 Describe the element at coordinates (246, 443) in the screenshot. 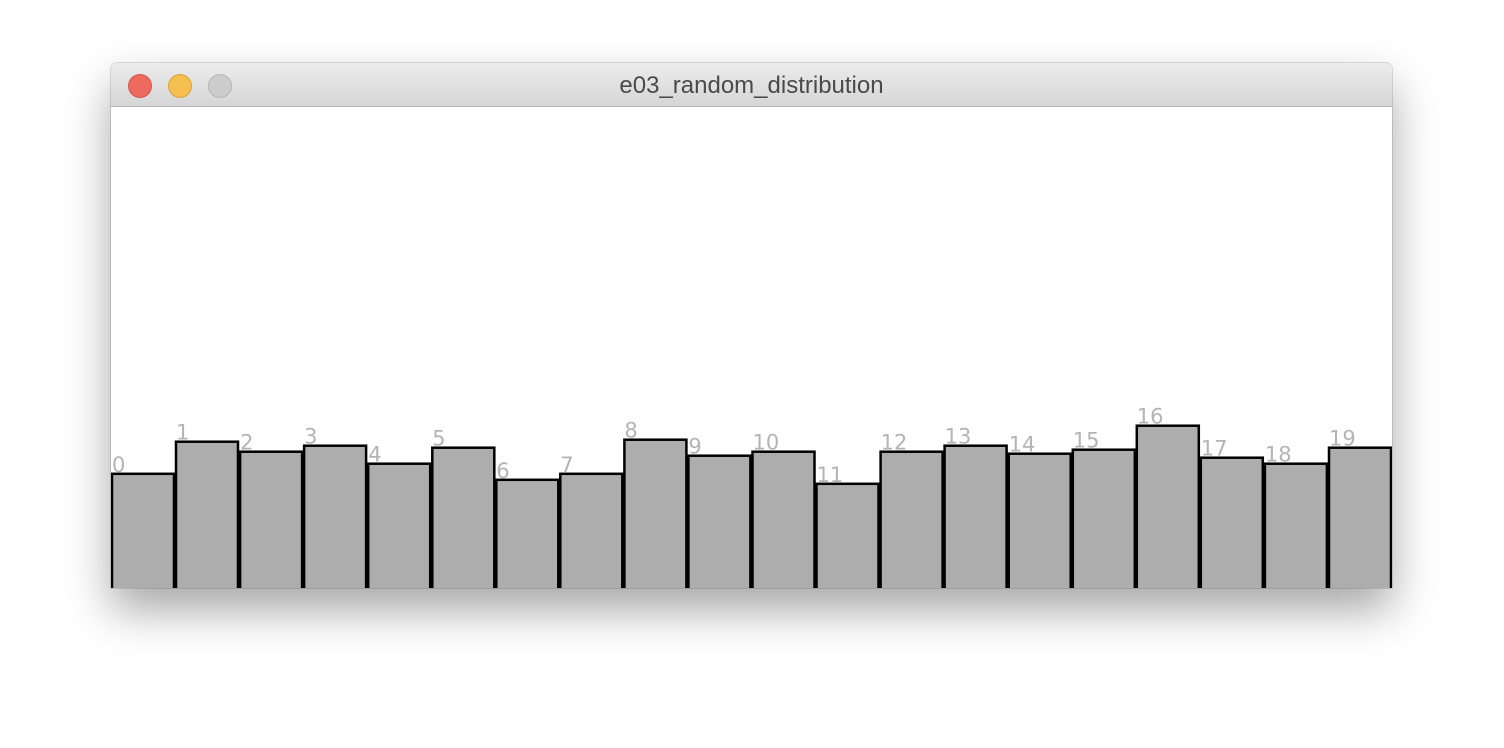

I see `bin-label-2: 2` at that location.